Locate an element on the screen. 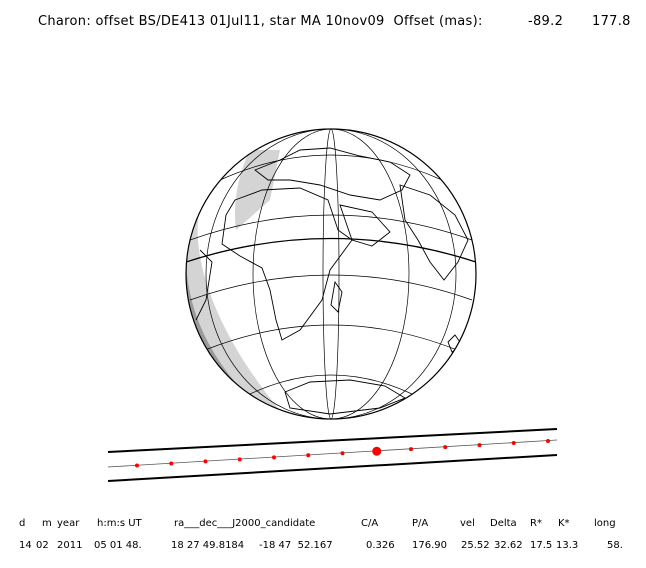 This screenshot has width=646, height=568. header-m: m is located at coordinates (47, 523).